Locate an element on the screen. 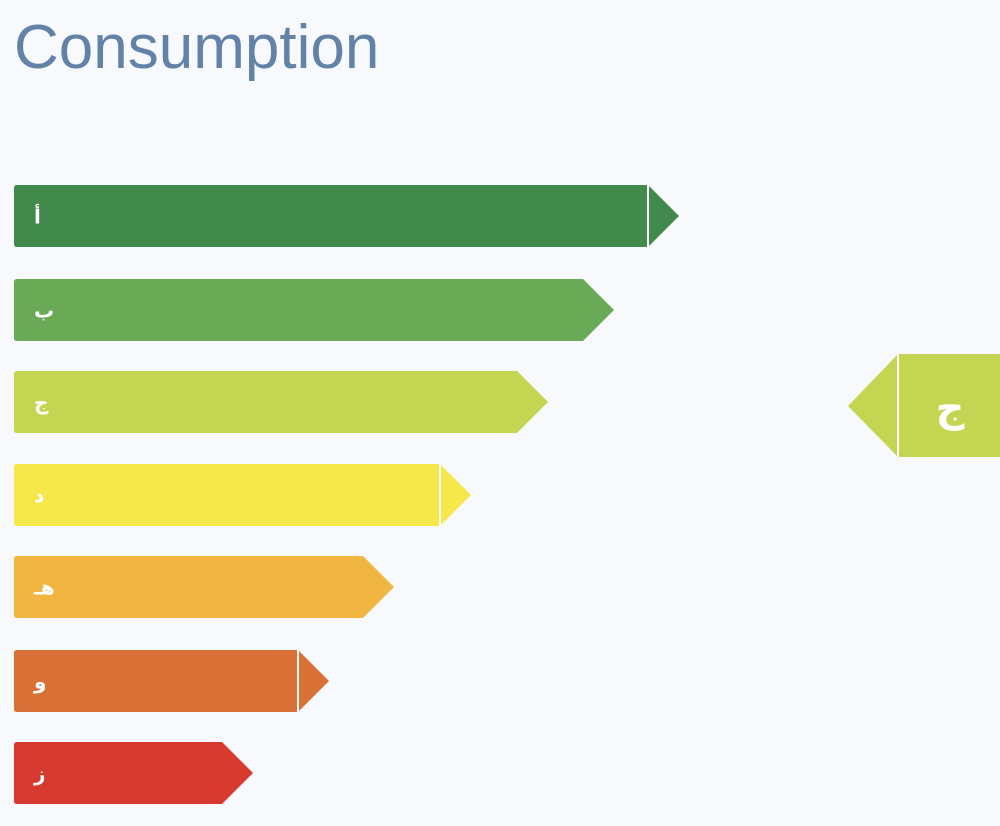 This screenshot has height=826, width=1000. rating-label: ج is located at coordinates (41, 403).